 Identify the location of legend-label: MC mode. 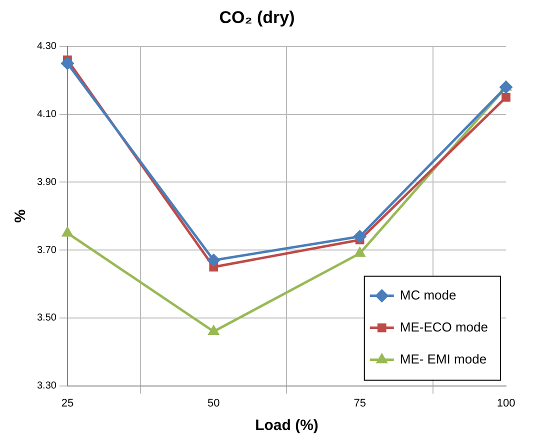
(428, 294).